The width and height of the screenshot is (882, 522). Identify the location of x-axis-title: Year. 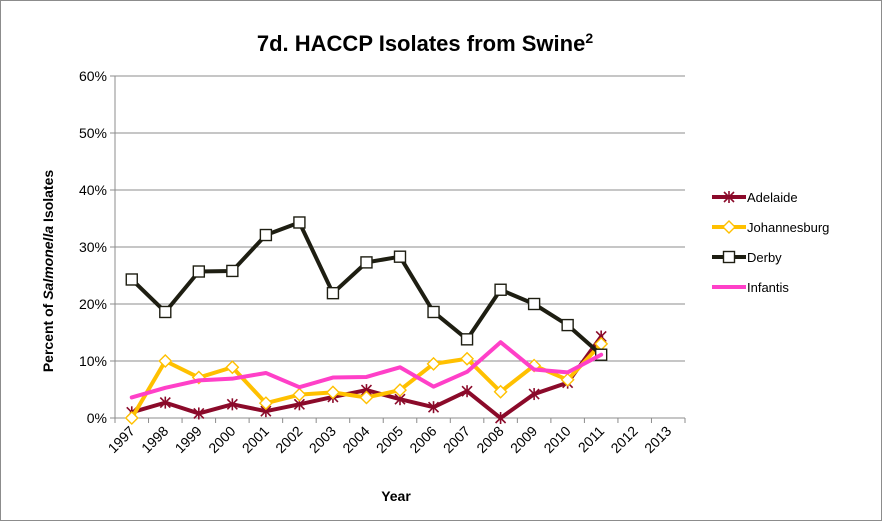
(396, 496).